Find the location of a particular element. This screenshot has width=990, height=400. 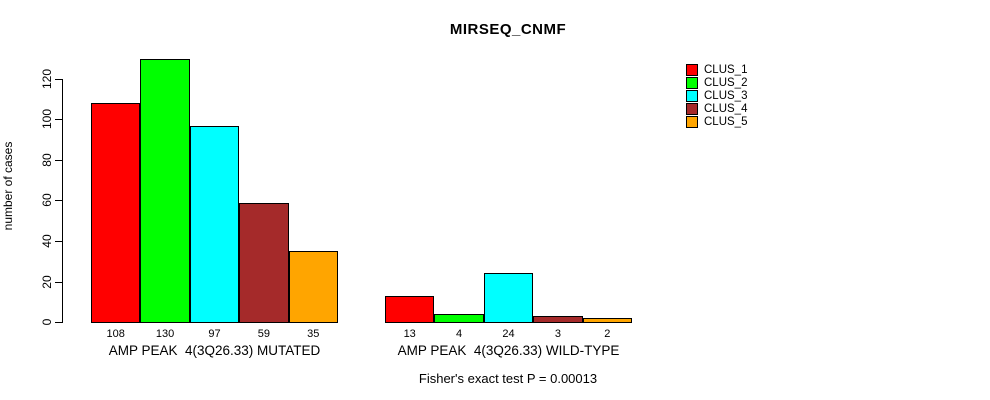

bar-clus_5-group2 is located at coordinates (607, 320).